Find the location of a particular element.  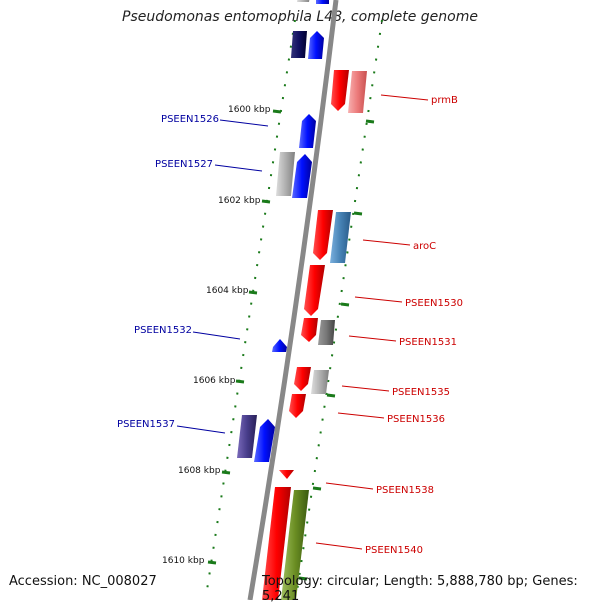

tick-label: 1610 kbp is located at coordinates (183, 561).